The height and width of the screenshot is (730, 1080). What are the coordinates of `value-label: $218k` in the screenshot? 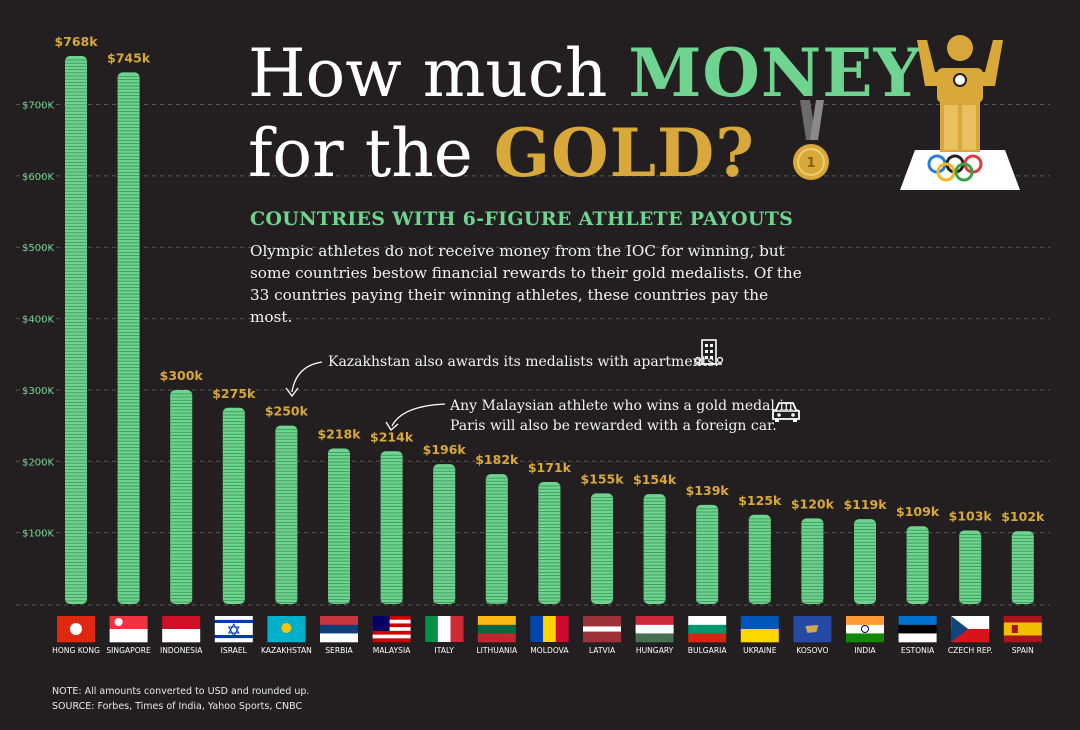 It's located at (339, 433).